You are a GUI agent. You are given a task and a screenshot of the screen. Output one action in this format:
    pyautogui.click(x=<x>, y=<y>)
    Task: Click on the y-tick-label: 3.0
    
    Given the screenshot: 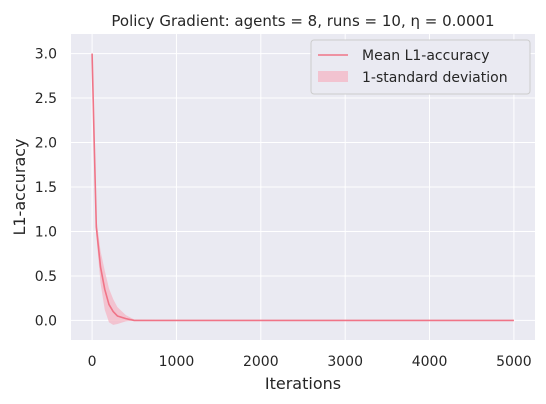 What is the action you would take?
    pyautogui.click(x=46, y=55)
    